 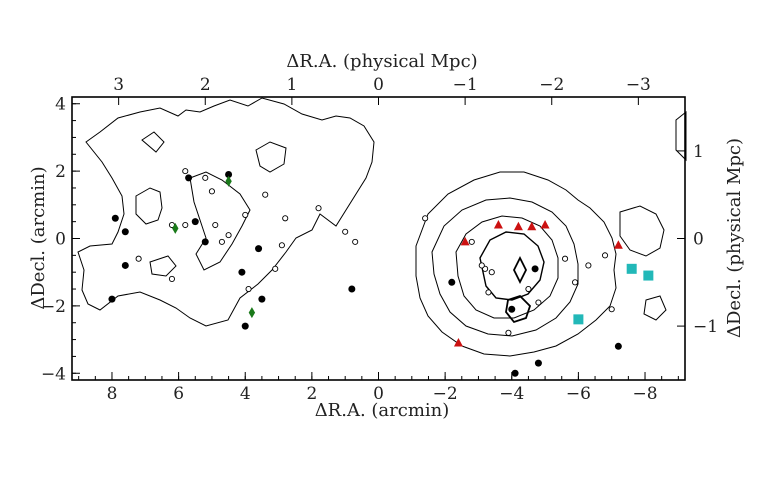 I want to click on x-tick-label: 6, so click(x=178, y=394).